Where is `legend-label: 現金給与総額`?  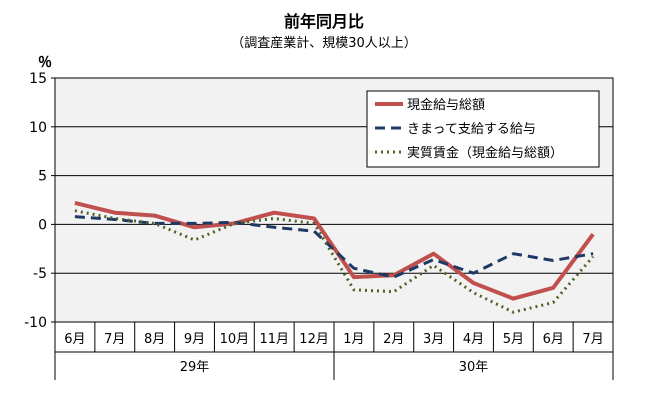
legend-label: 現金給与総額 is located at coordinates (446, 105).